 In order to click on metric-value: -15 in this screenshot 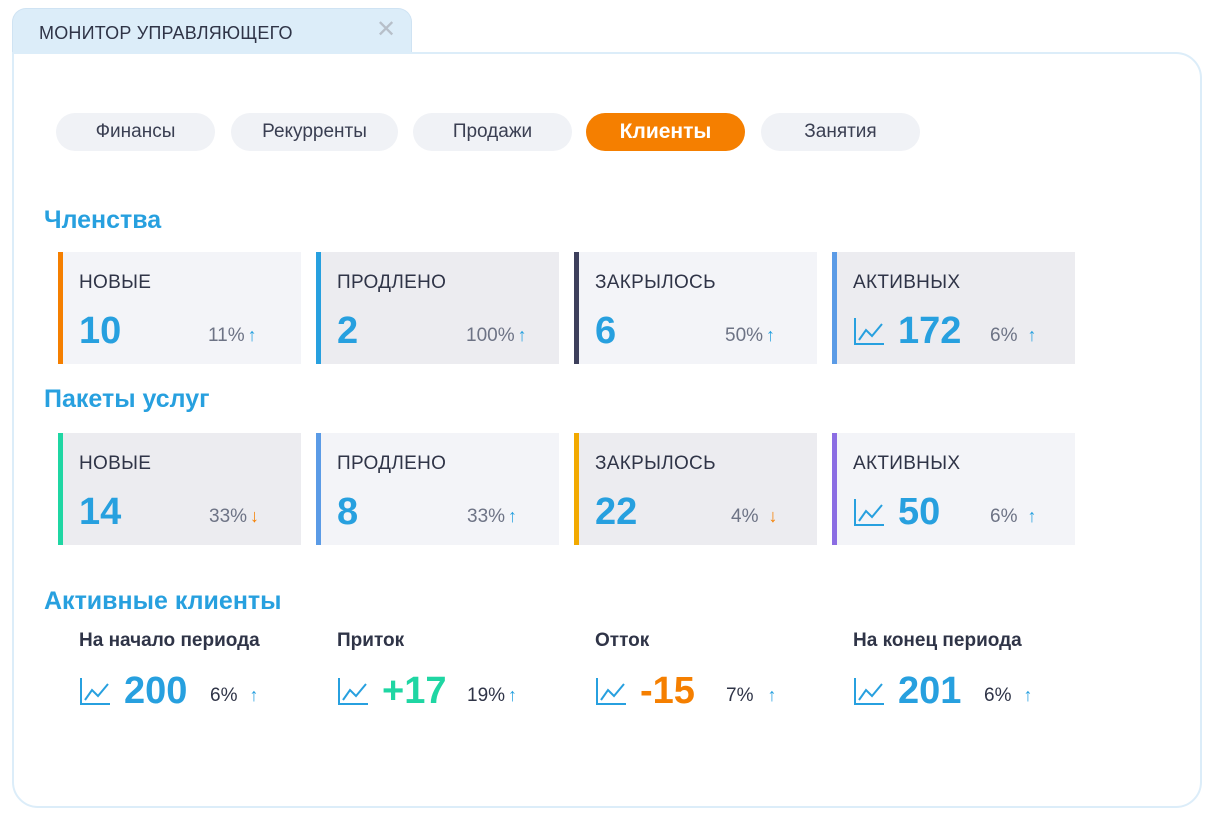, I will do `click(667, 691)`.